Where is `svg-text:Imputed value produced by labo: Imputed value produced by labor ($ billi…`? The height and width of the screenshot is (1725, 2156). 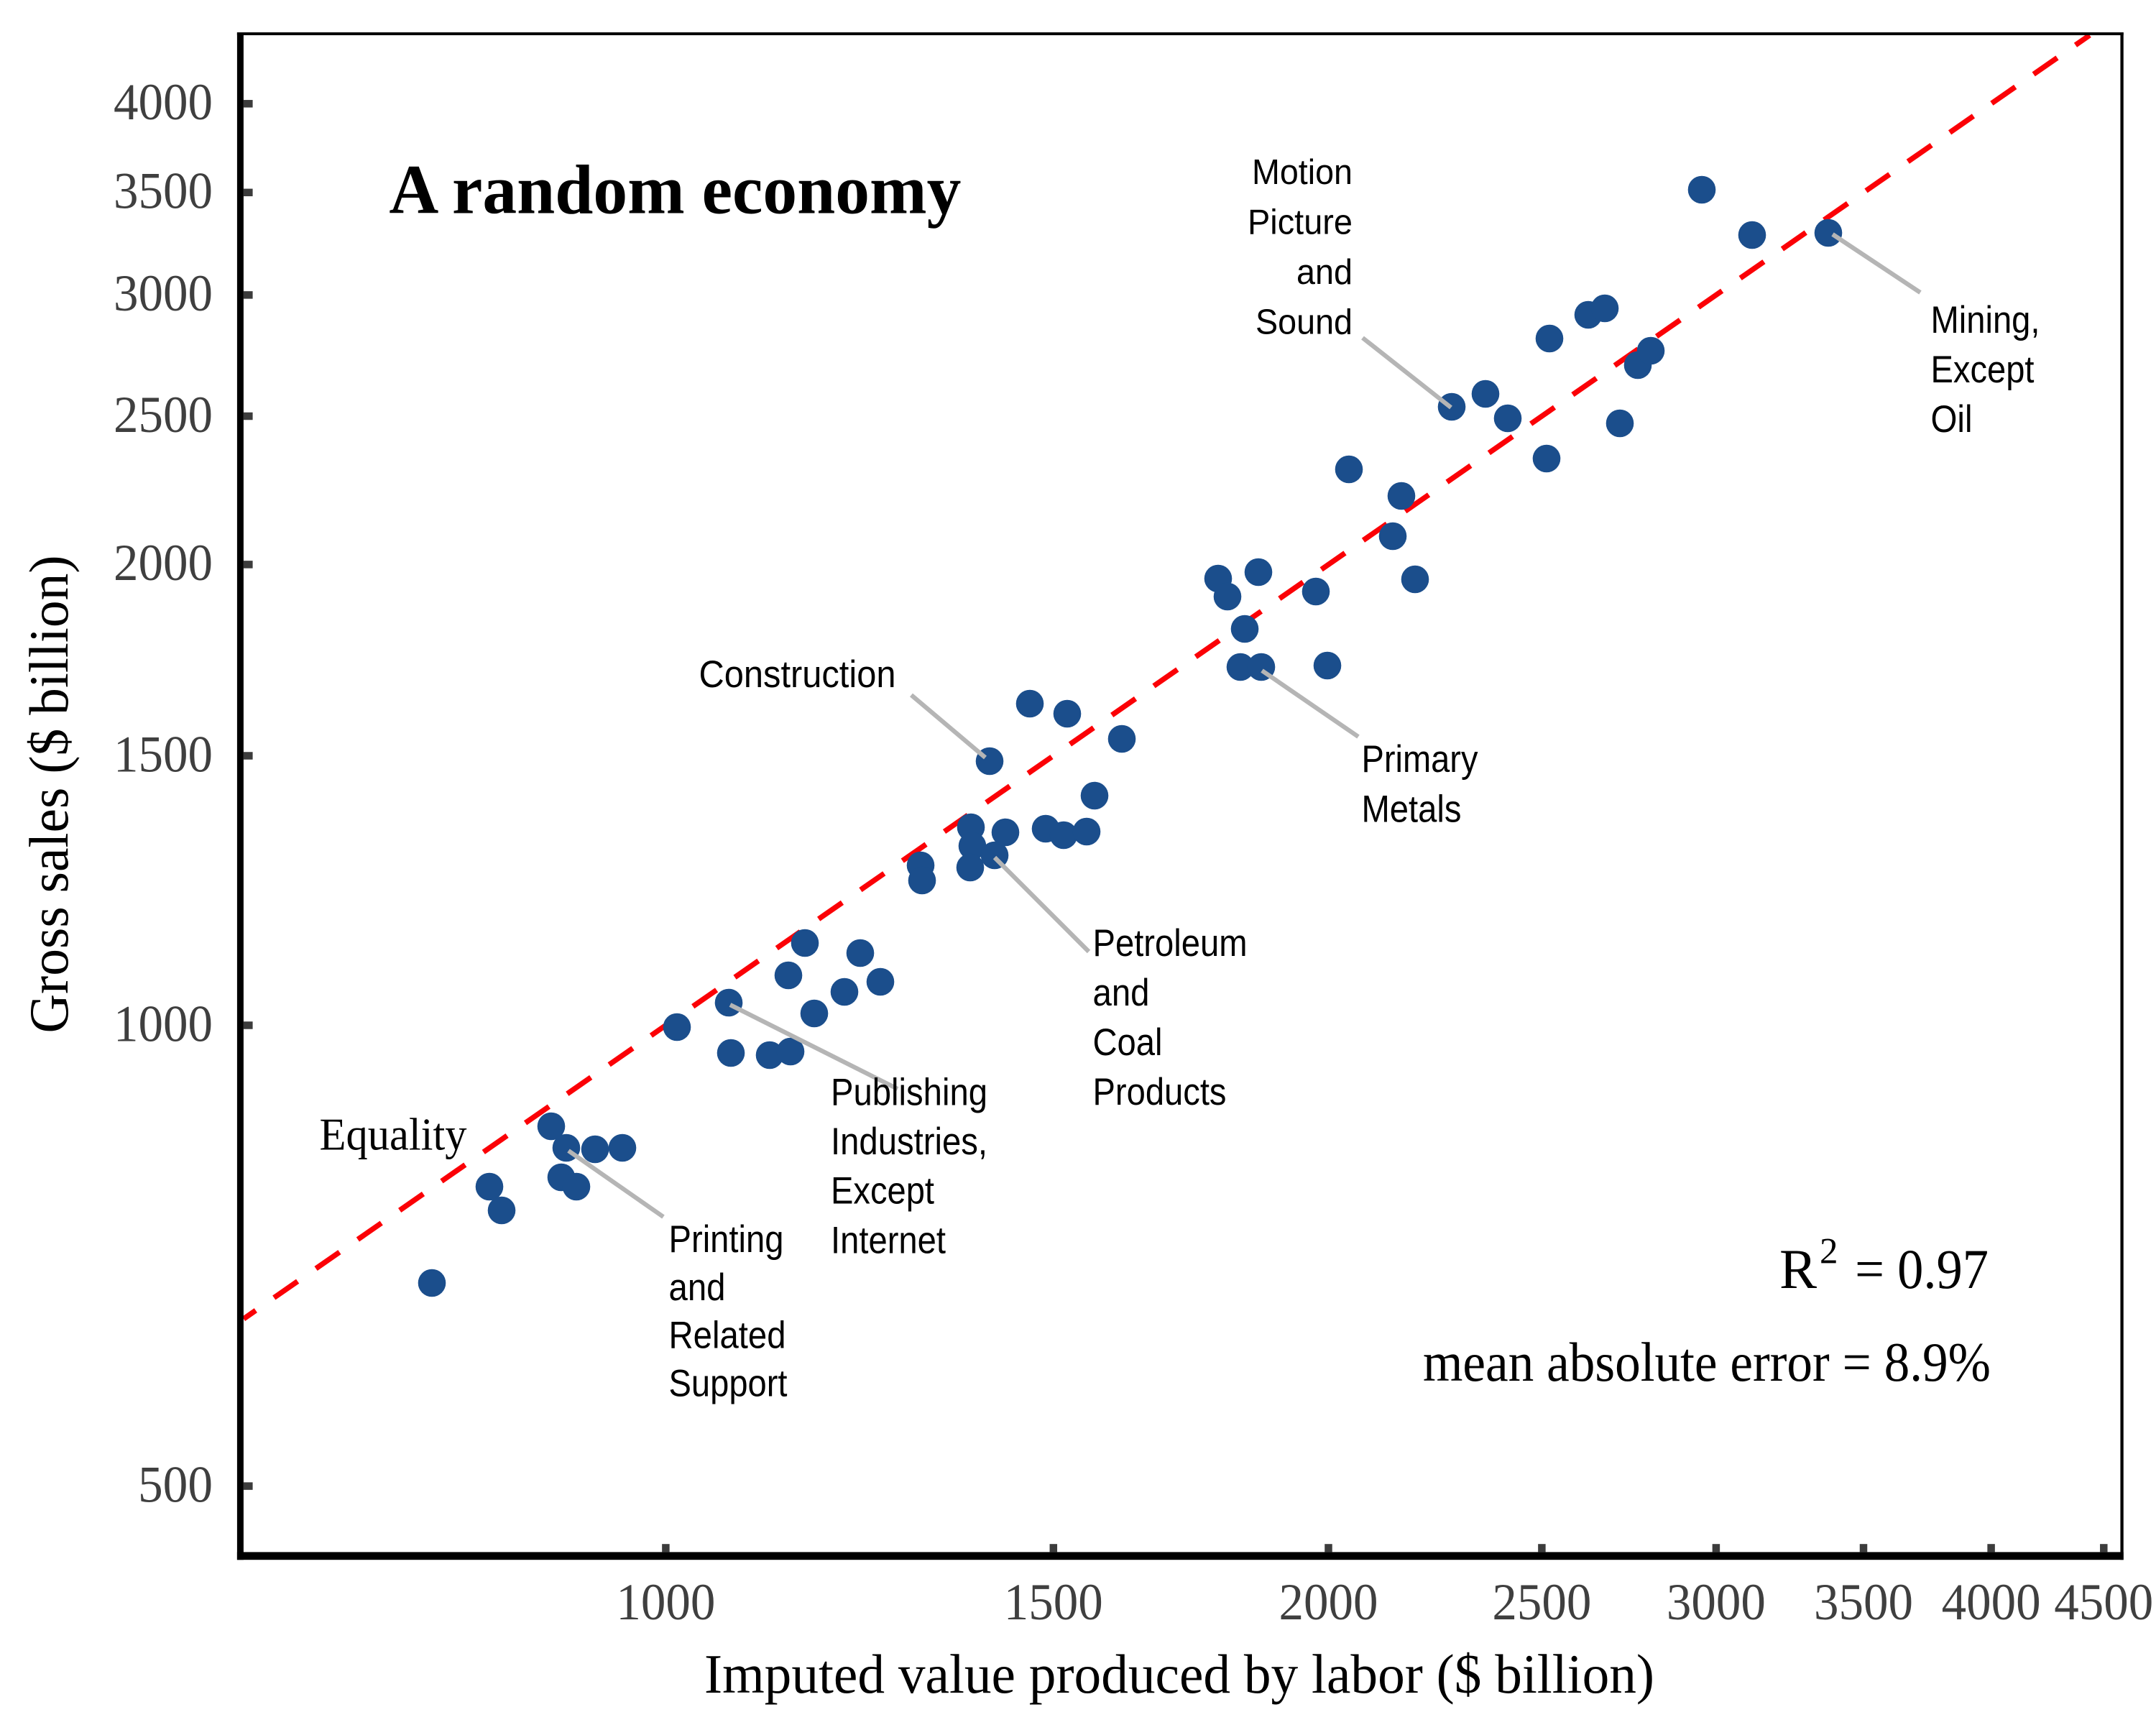
svg-text:Imputed value produced by labo: Imputed value produced by labor ($ billi… is located at coordinates (1179, 1674).